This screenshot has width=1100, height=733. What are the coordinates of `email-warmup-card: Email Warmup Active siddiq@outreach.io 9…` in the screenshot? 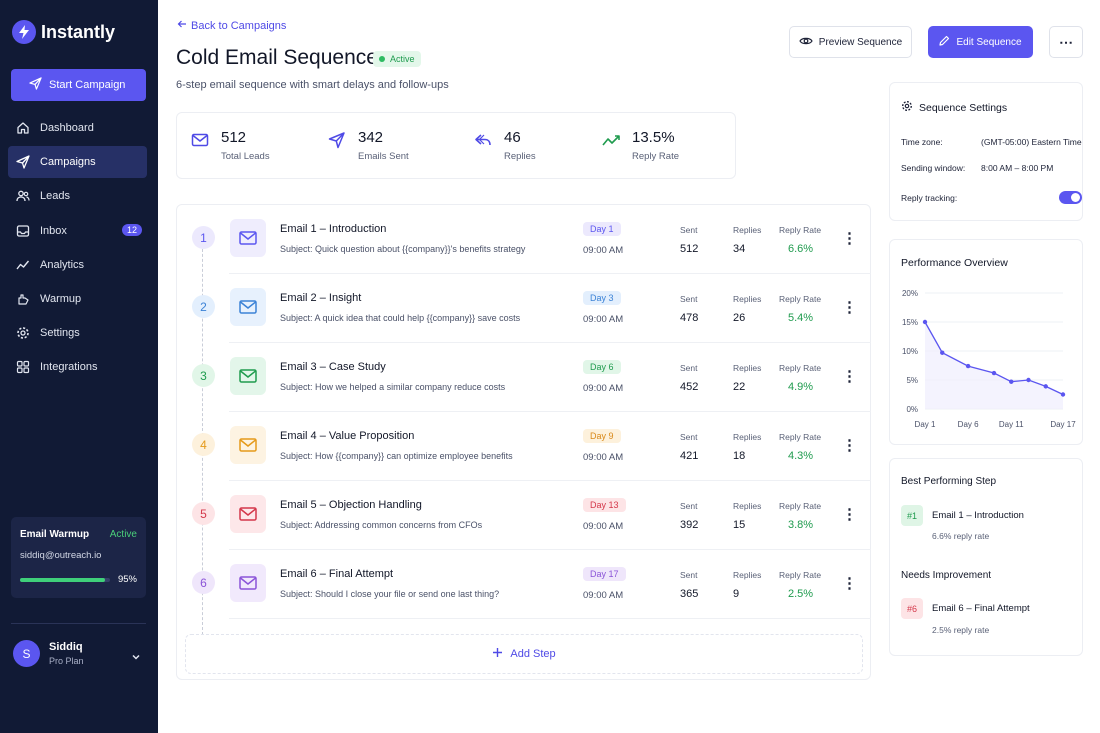 It's located at (78, 557).